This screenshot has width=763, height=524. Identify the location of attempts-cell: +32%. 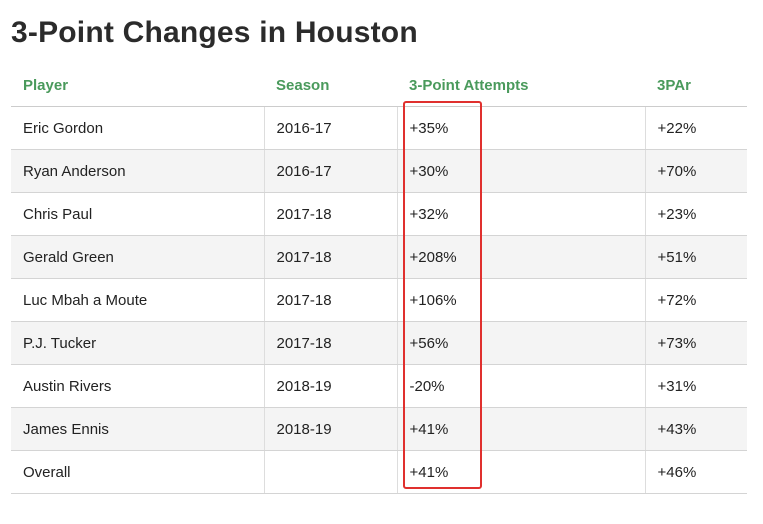
(521, 214).